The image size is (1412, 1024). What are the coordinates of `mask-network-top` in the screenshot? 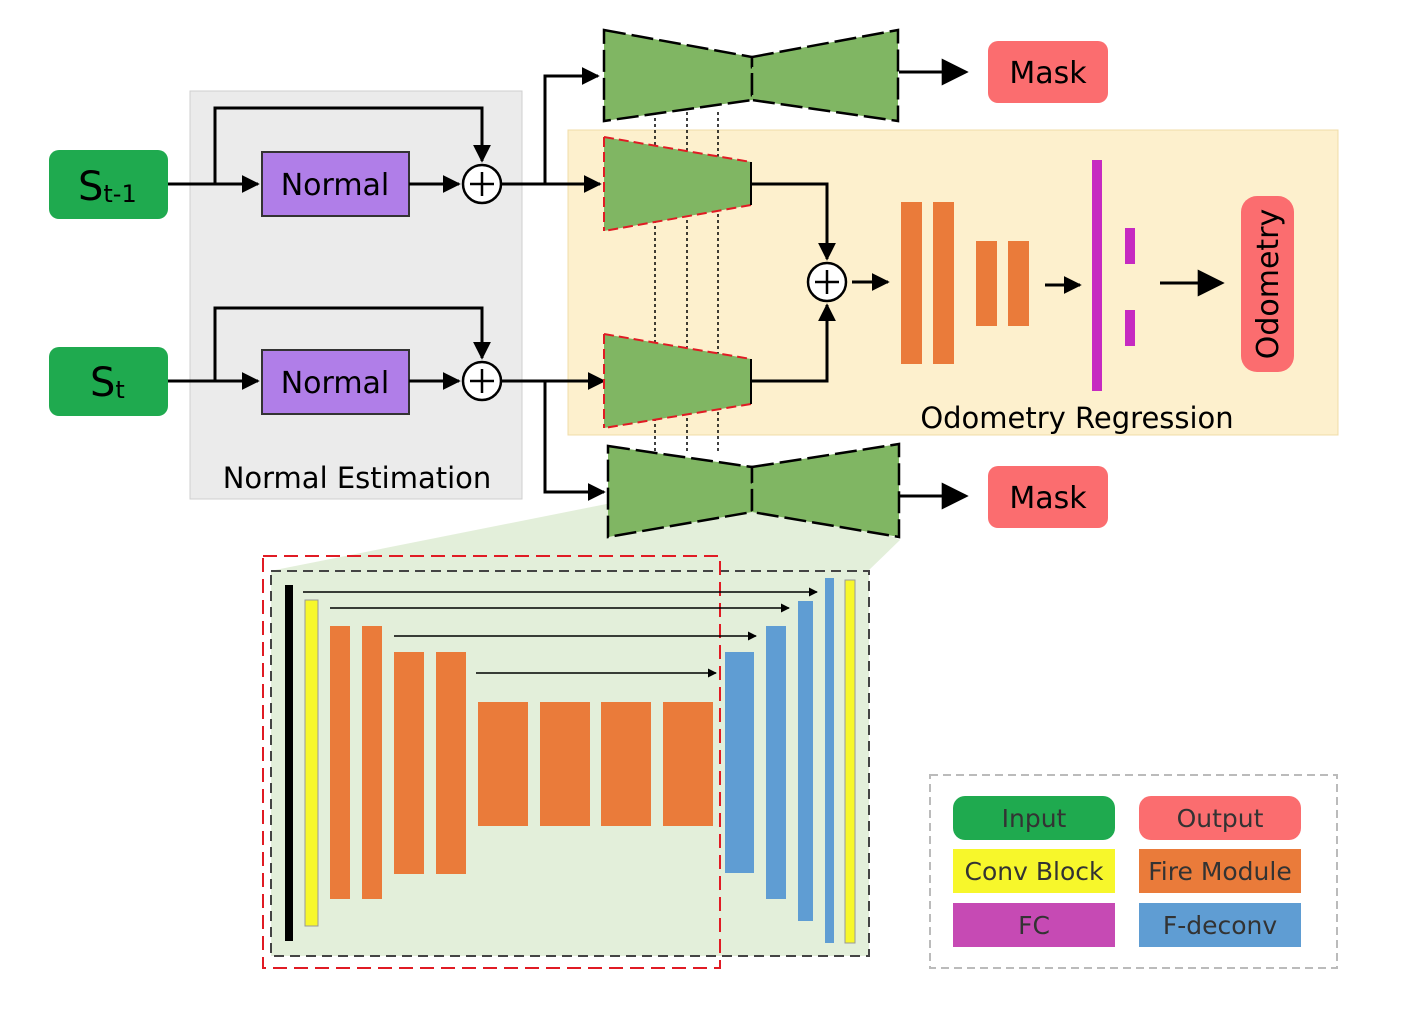 It's located at (751, 75).